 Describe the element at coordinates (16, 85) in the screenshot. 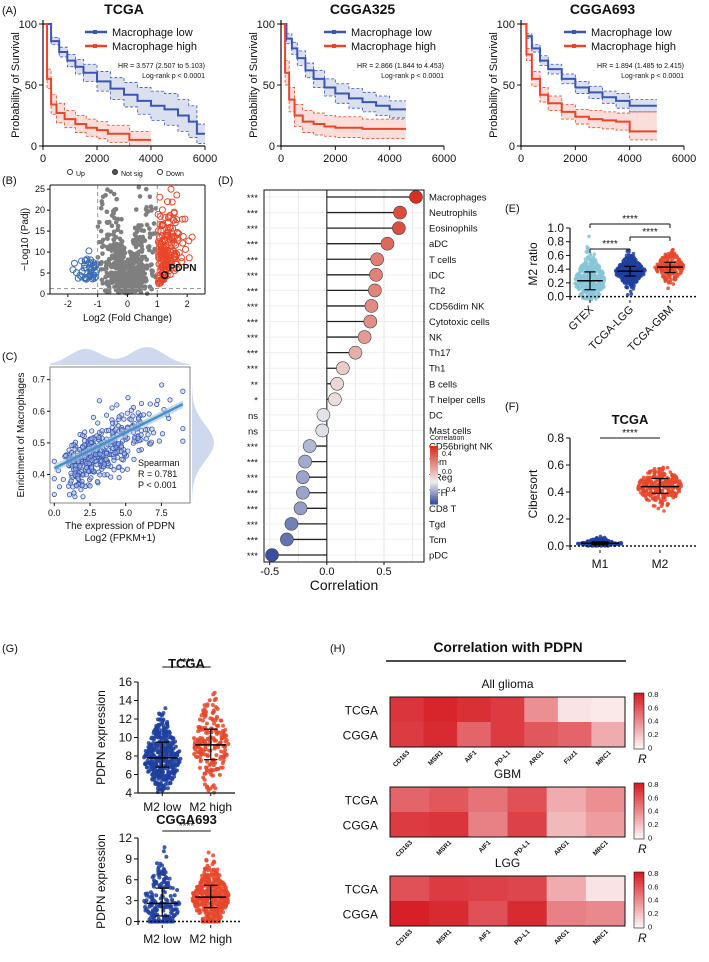

I see `y-axis-label: Probability of Survival` at that location.